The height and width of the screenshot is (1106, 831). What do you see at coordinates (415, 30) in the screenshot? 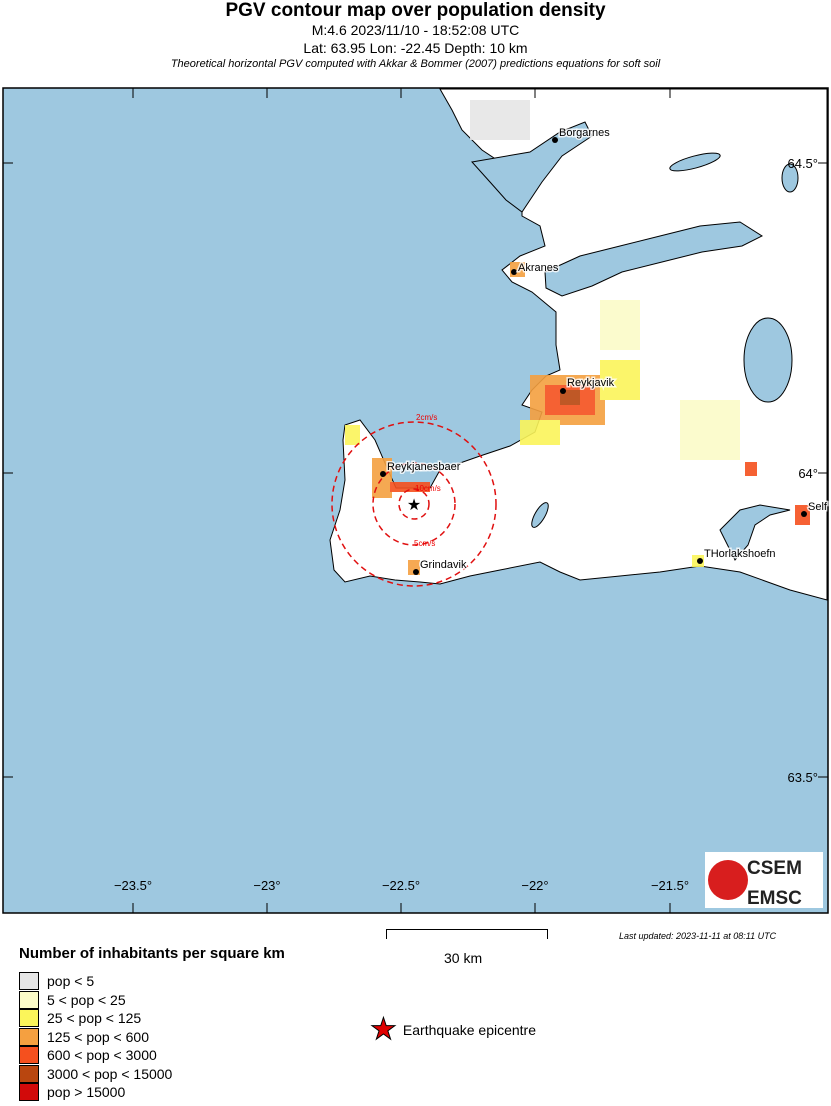
I see `event-info: M:4.6 2023/11/10 - 18:52:08 UTC` at bounding box center [415, 30].